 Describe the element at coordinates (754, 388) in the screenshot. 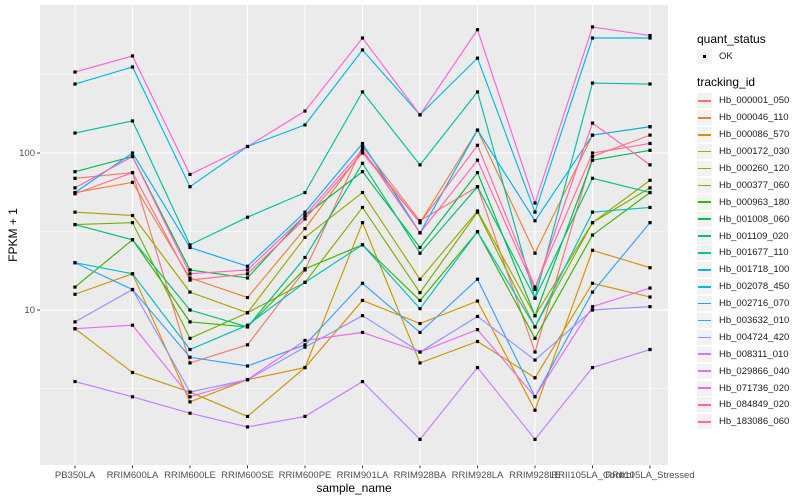

I see `legend-label: Hb_071736_020` at that location.